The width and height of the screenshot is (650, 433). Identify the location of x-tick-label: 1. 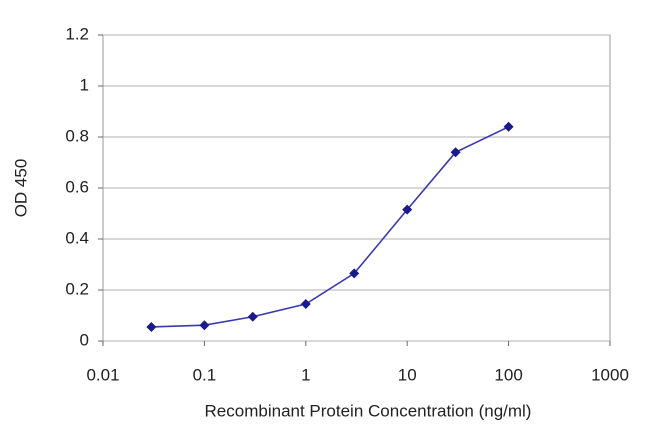
(305, 374).